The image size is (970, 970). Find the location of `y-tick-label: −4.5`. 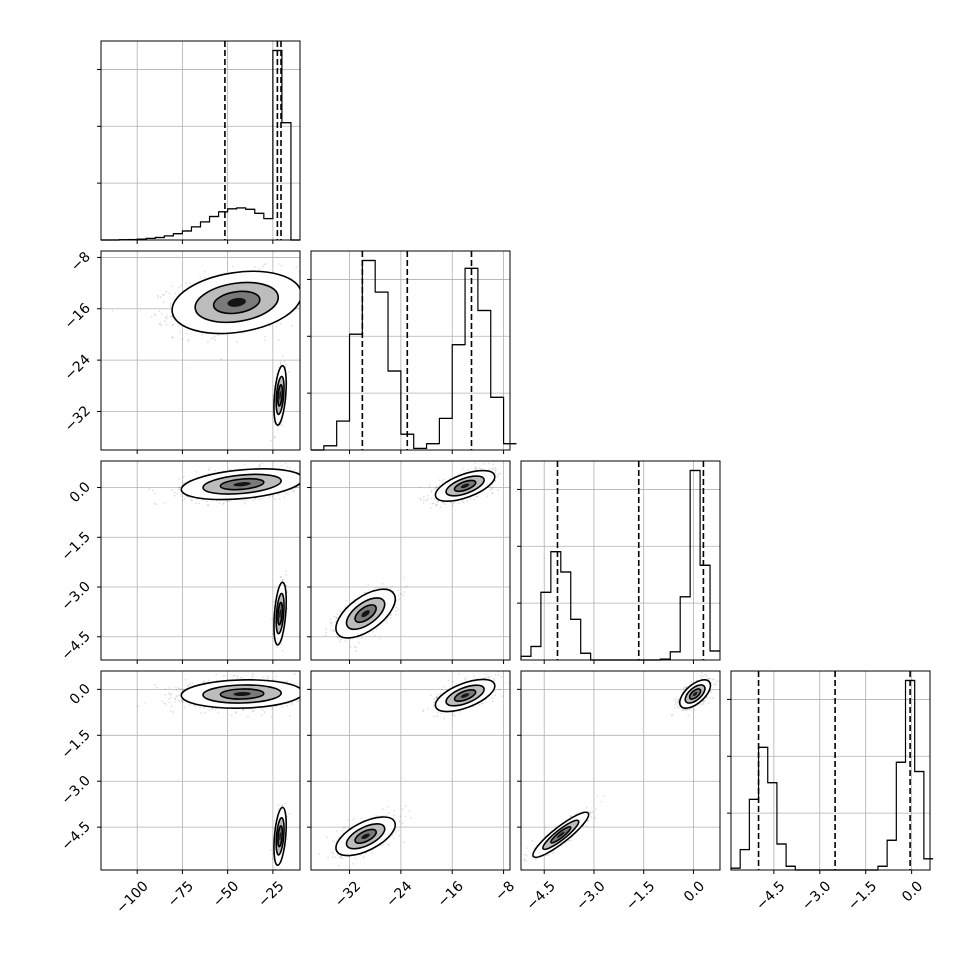

y-tick-label: −4.5 is located at coordinates (75, 645).